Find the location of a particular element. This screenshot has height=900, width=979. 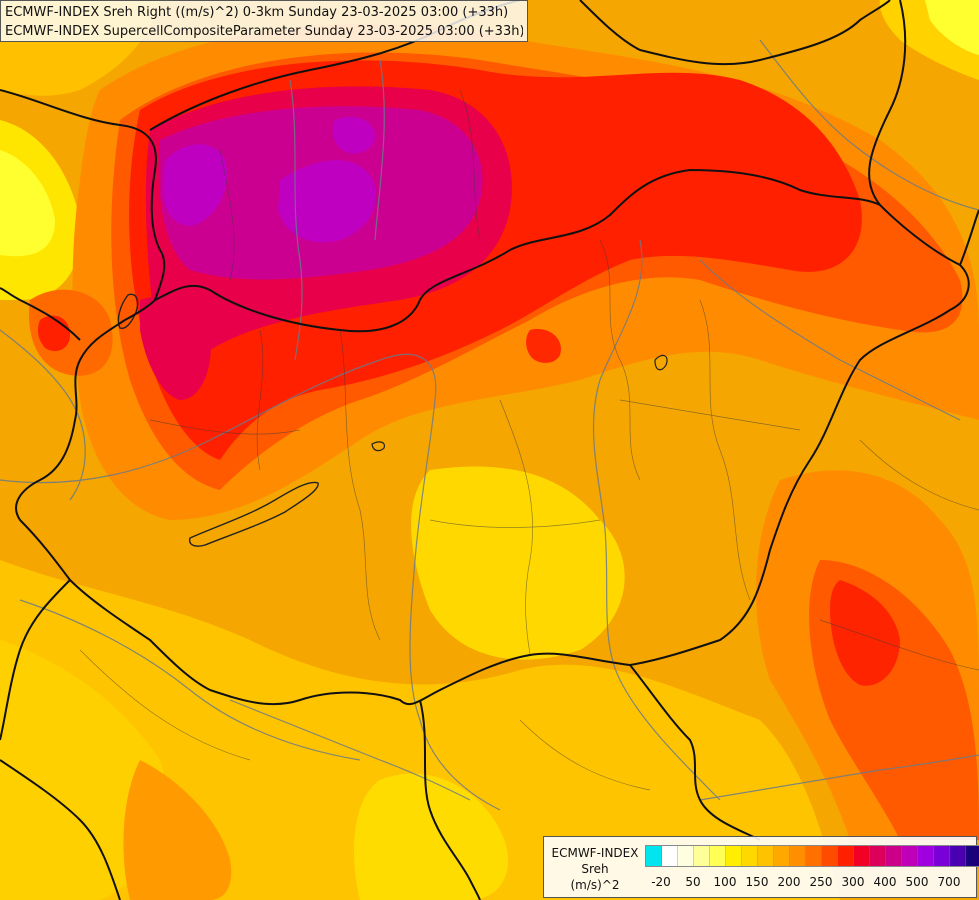

legend-tick-label: 250 is located at coordinates (821, 882).